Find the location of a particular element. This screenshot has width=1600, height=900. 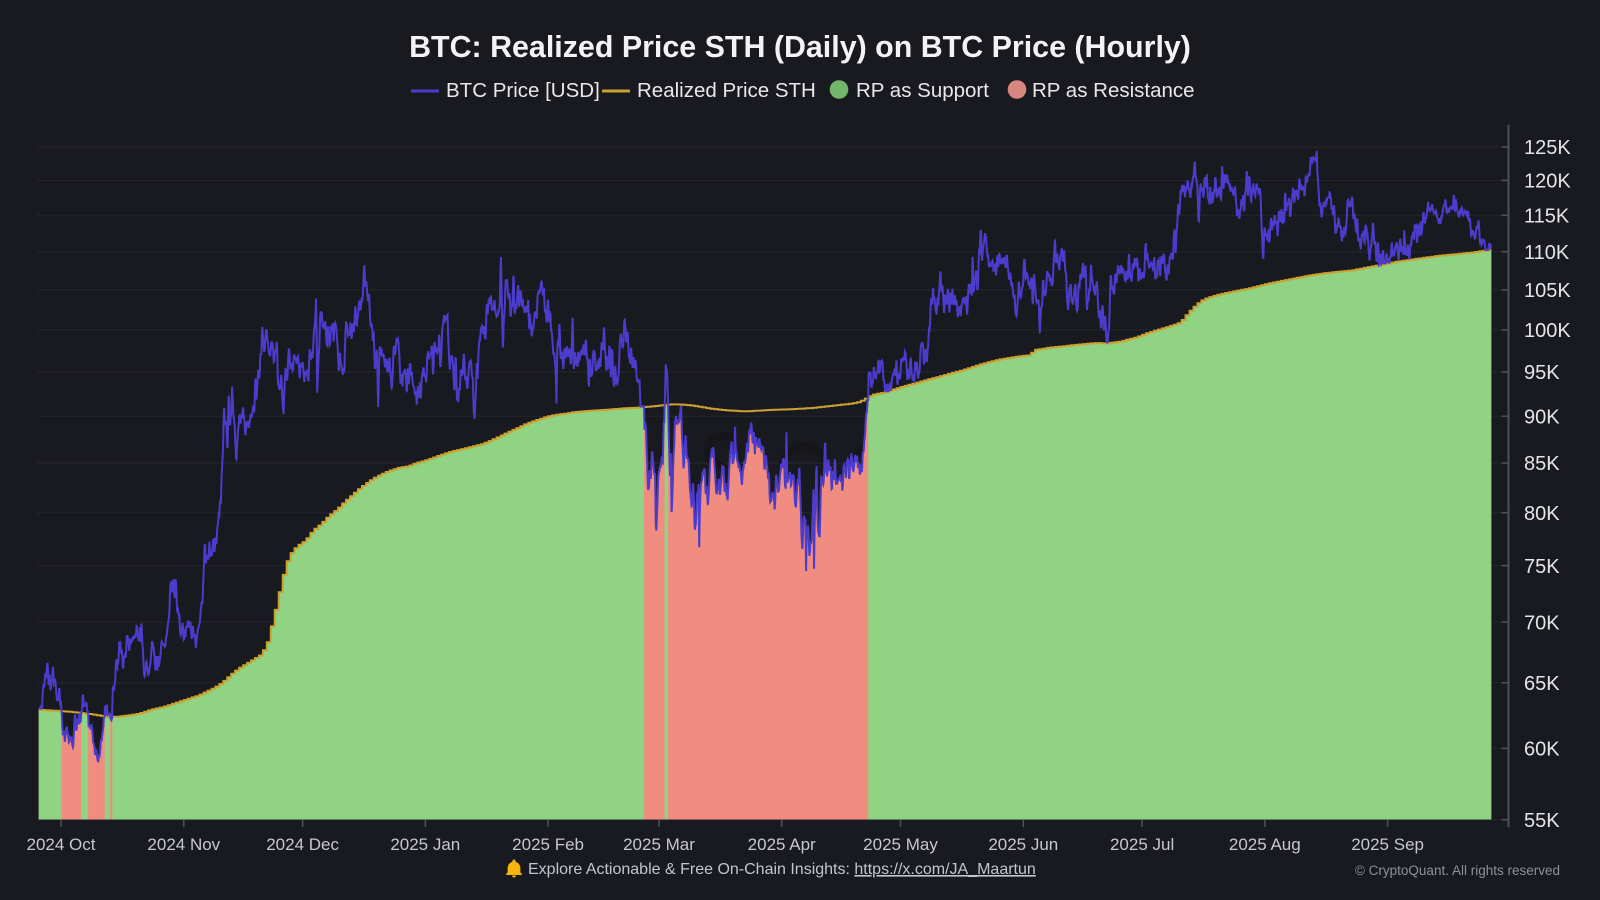

svg-text: 125K is located at coordinates (1547, 148).